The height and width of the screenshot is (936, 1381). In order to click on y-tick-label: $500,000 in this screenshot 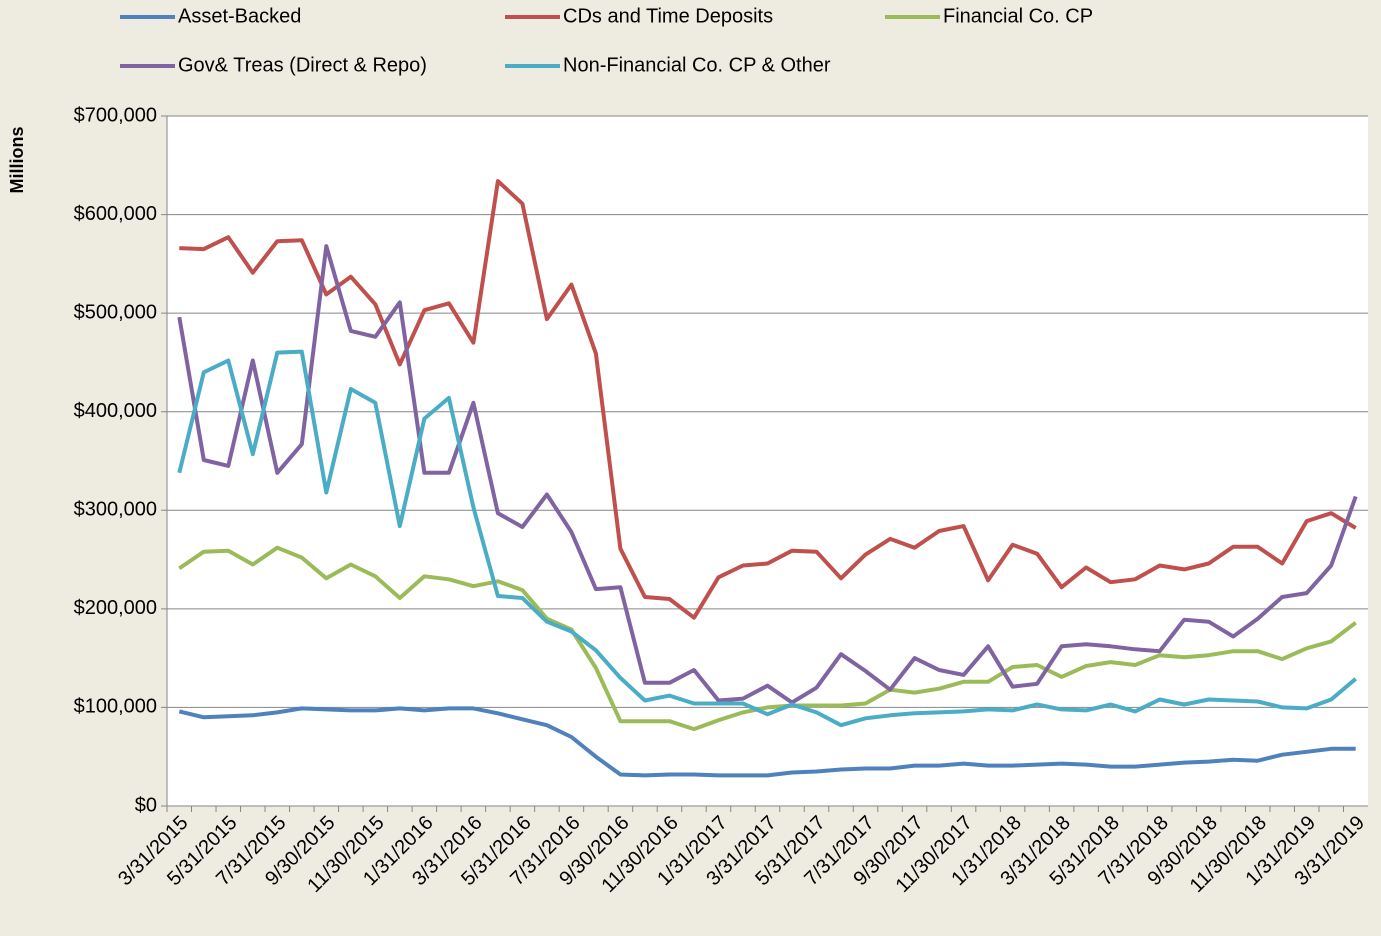, I will do `click(115, 312)`.